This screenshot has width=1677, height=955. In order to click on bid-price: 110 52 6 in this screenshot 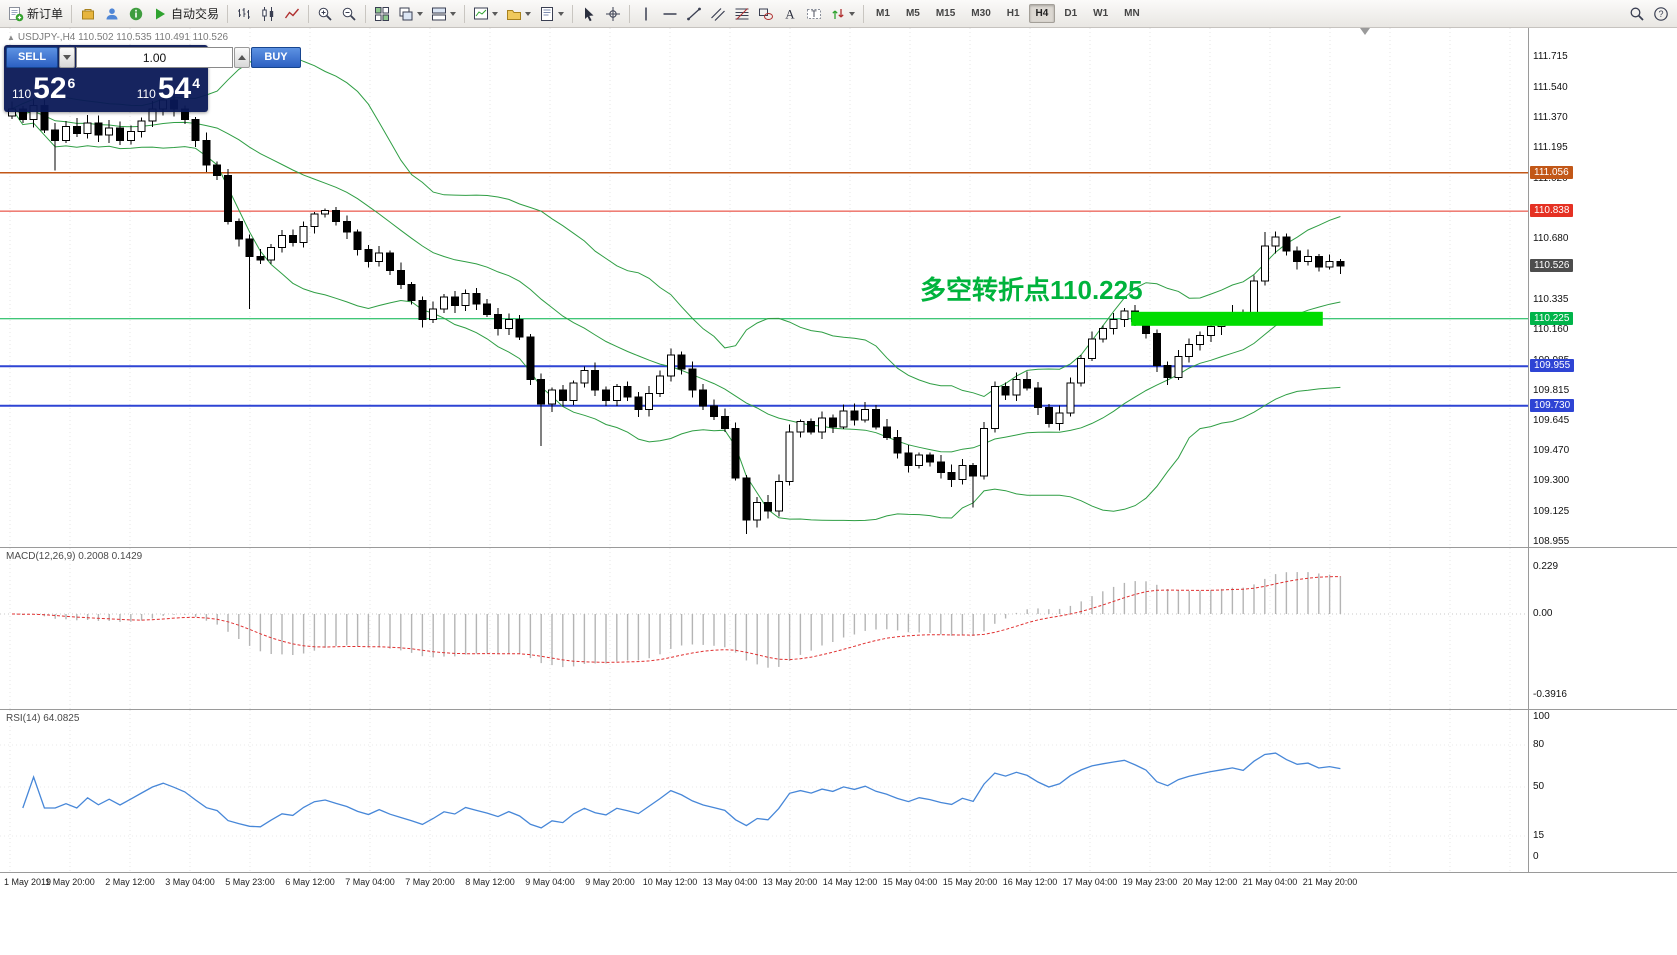, I will do `click(43, 89)`.